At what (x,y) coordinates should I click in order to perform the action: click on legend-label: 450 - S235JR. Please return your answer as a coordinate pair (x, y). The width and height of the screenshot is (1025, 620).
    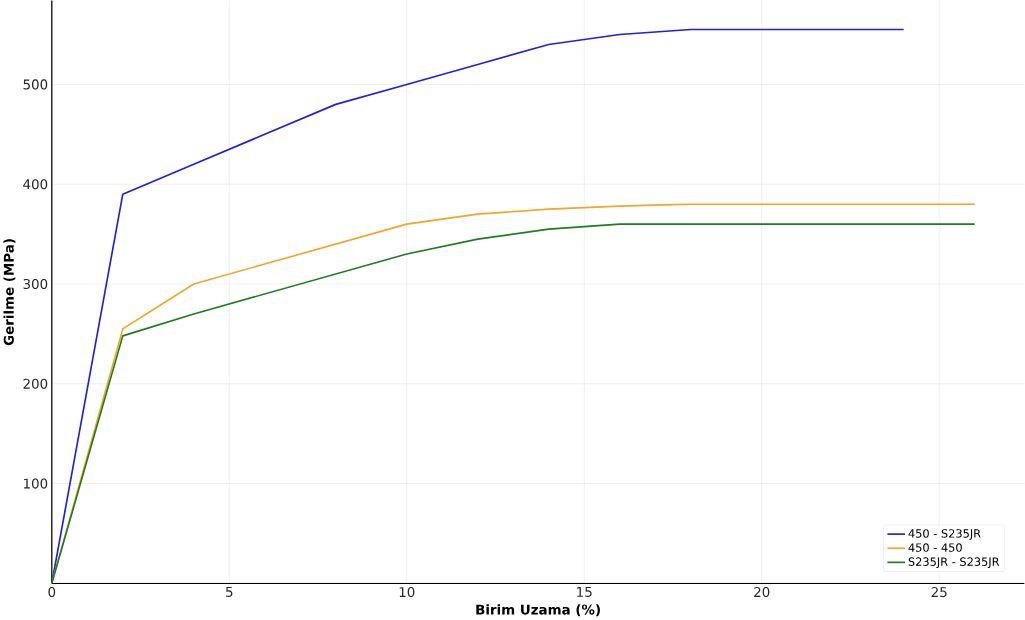
    Looking at the image, I should click on (944, 535).